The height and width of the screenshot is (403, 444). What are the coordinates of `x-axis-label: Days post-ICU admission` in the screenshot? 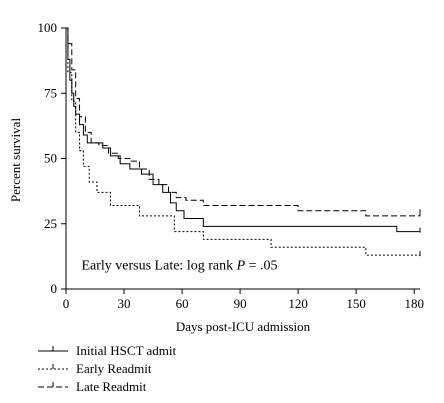 It's located at (243, 326).